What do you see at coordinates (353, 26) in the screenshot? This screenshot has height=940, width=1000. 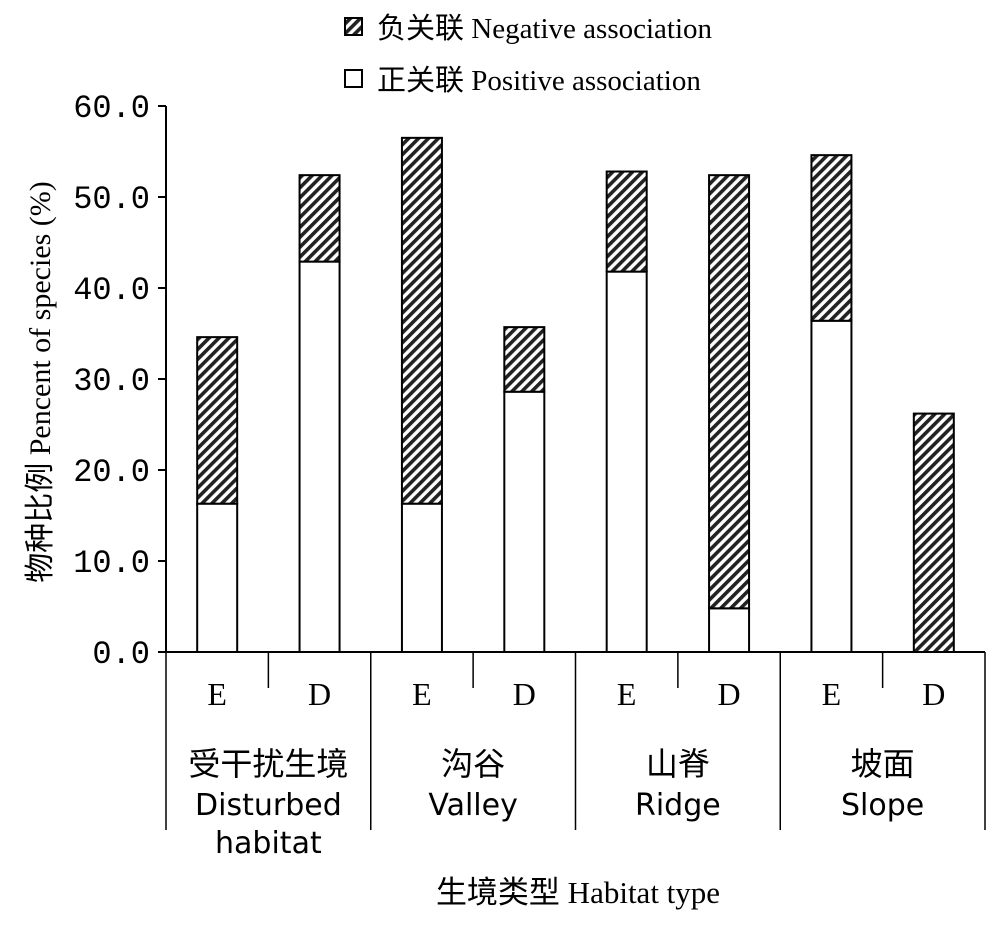 I see `legend-swatch-negative` at bounding box center [353, 26].